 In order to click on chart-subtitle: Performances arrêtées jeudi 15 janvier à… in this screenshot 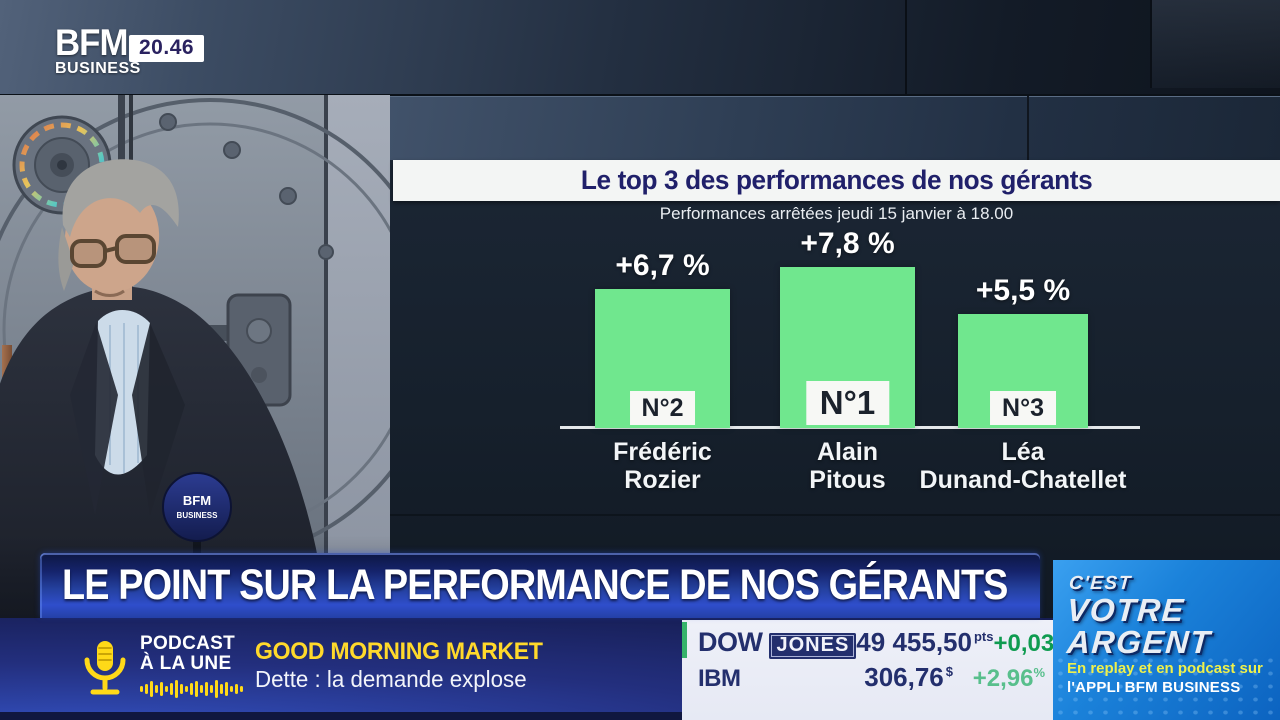, I will do `click(836, 213)`.